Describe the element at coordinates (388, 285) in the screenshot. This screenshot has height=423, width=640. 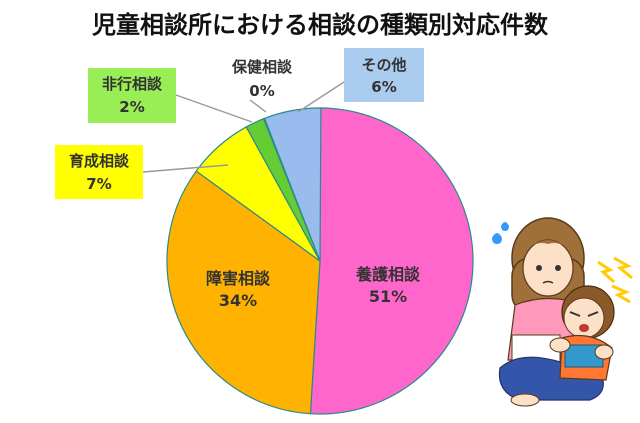
I see `slice-label-yogo: 養護相談 51%` at that location.